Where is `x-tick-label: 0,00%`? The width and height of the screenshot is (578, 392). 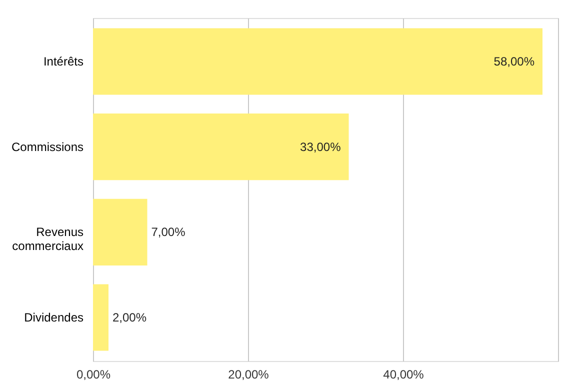 x-tick-label: 0,00% is located at coordinates (93, 375).